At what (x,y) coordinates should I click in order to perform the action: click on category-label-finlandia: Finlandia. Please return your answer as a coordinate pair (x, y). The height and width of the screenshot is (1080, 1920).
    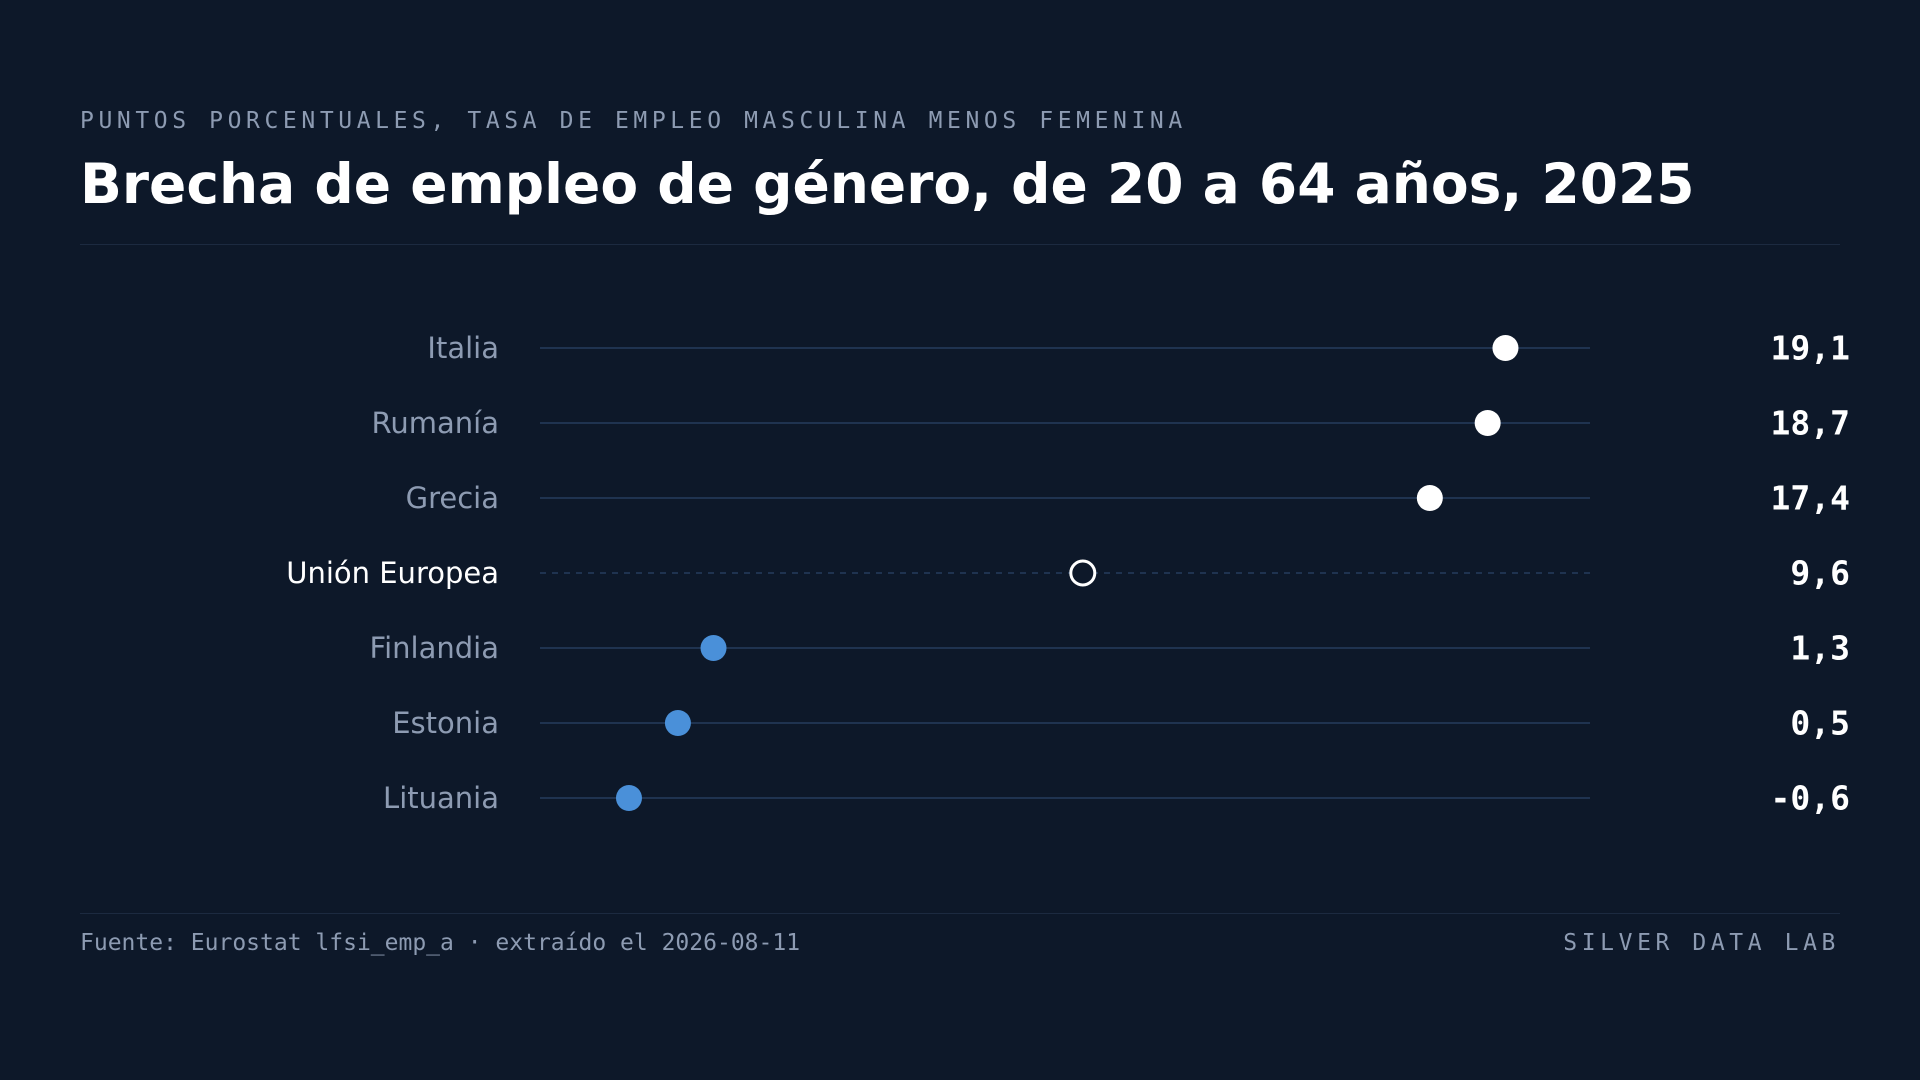
    Looking at the image, I should click on (434, 648).